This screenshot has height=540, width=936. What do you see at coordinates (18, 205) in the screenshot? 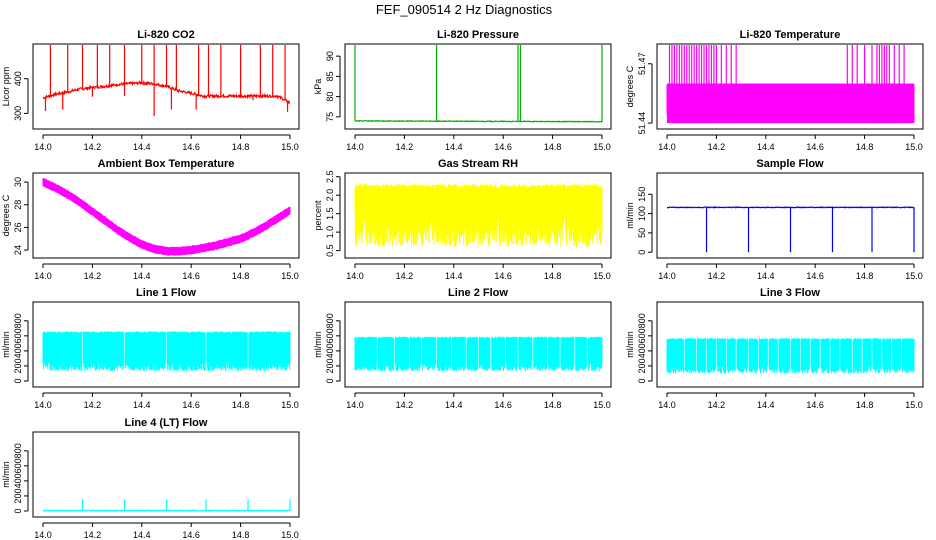
I see `y-tick-label: 28` at bounding box center [18, 205].